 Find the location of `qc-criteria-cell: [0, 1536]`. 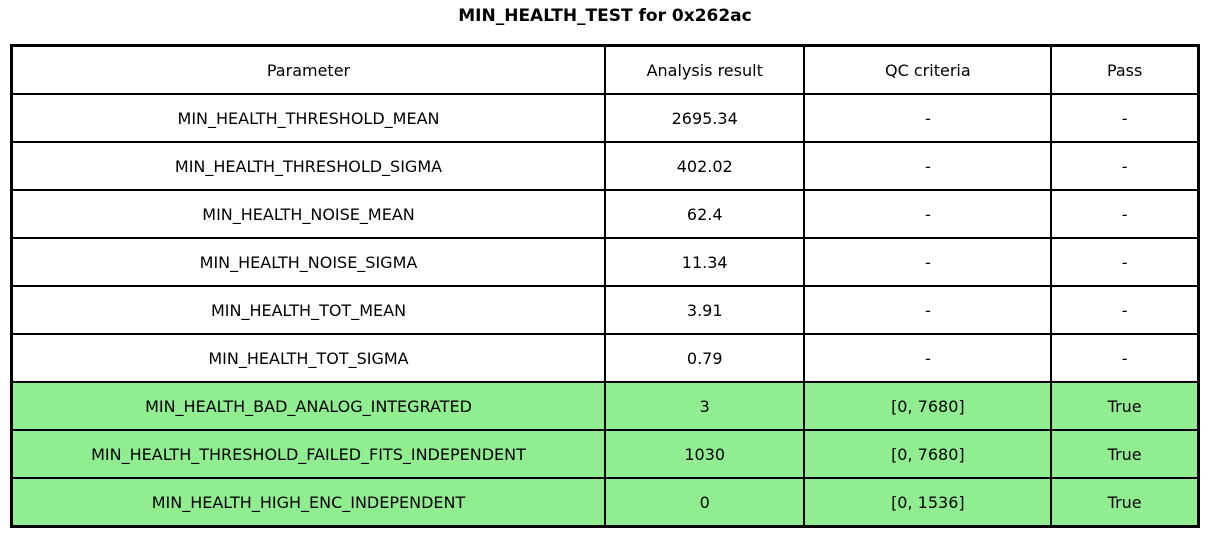

qc-criteria-cell: [0, 1536] is located at coordinates (928, 502).